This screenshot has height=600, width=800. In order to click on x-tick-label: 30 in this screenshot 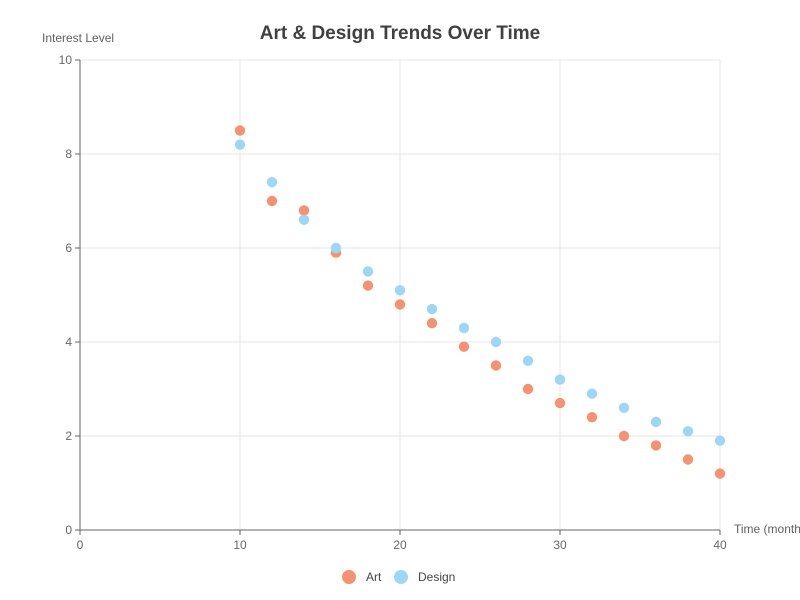, I will do `click(560, 545)`.